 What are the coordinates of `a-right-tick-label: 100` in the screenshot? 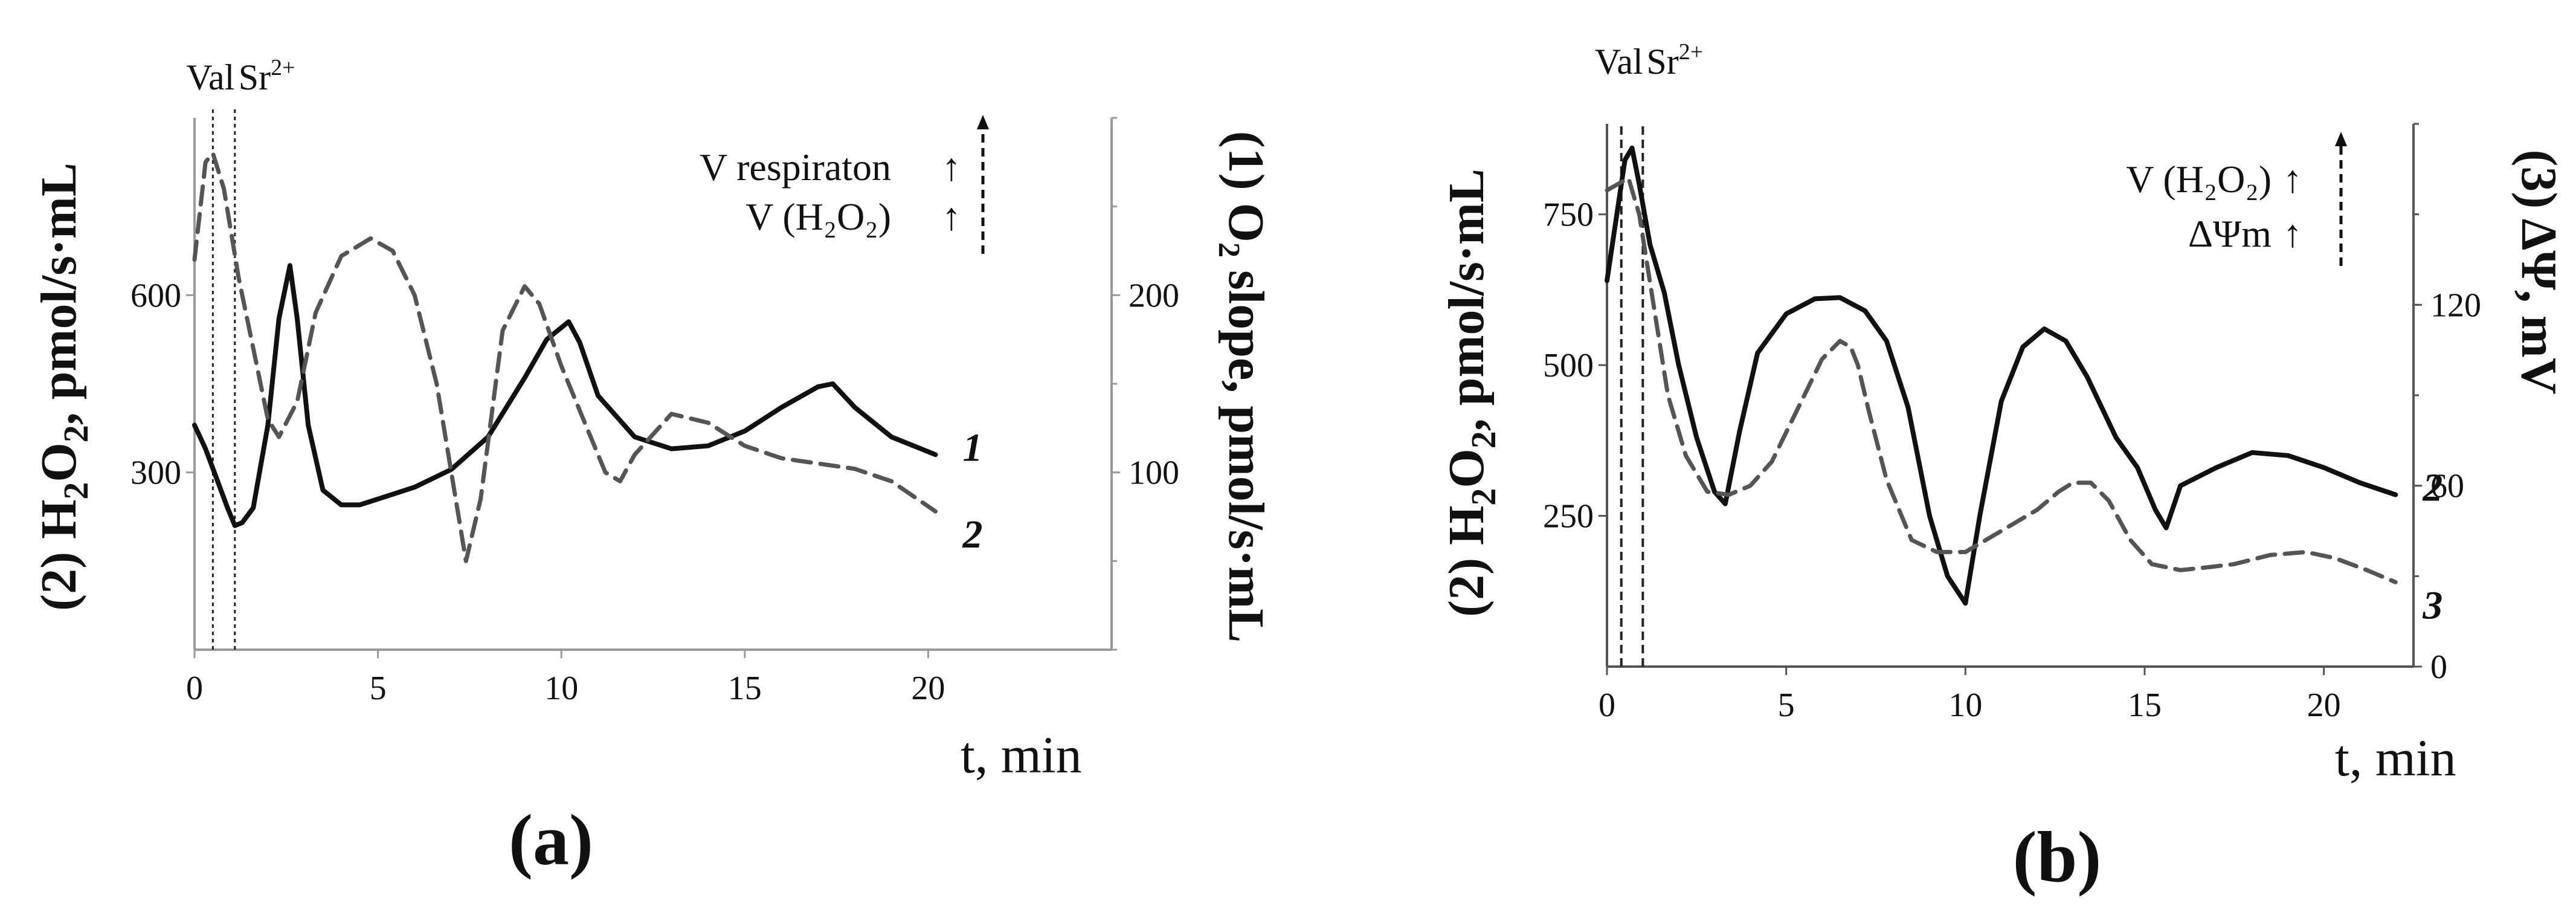 It's located at (1154, 473).